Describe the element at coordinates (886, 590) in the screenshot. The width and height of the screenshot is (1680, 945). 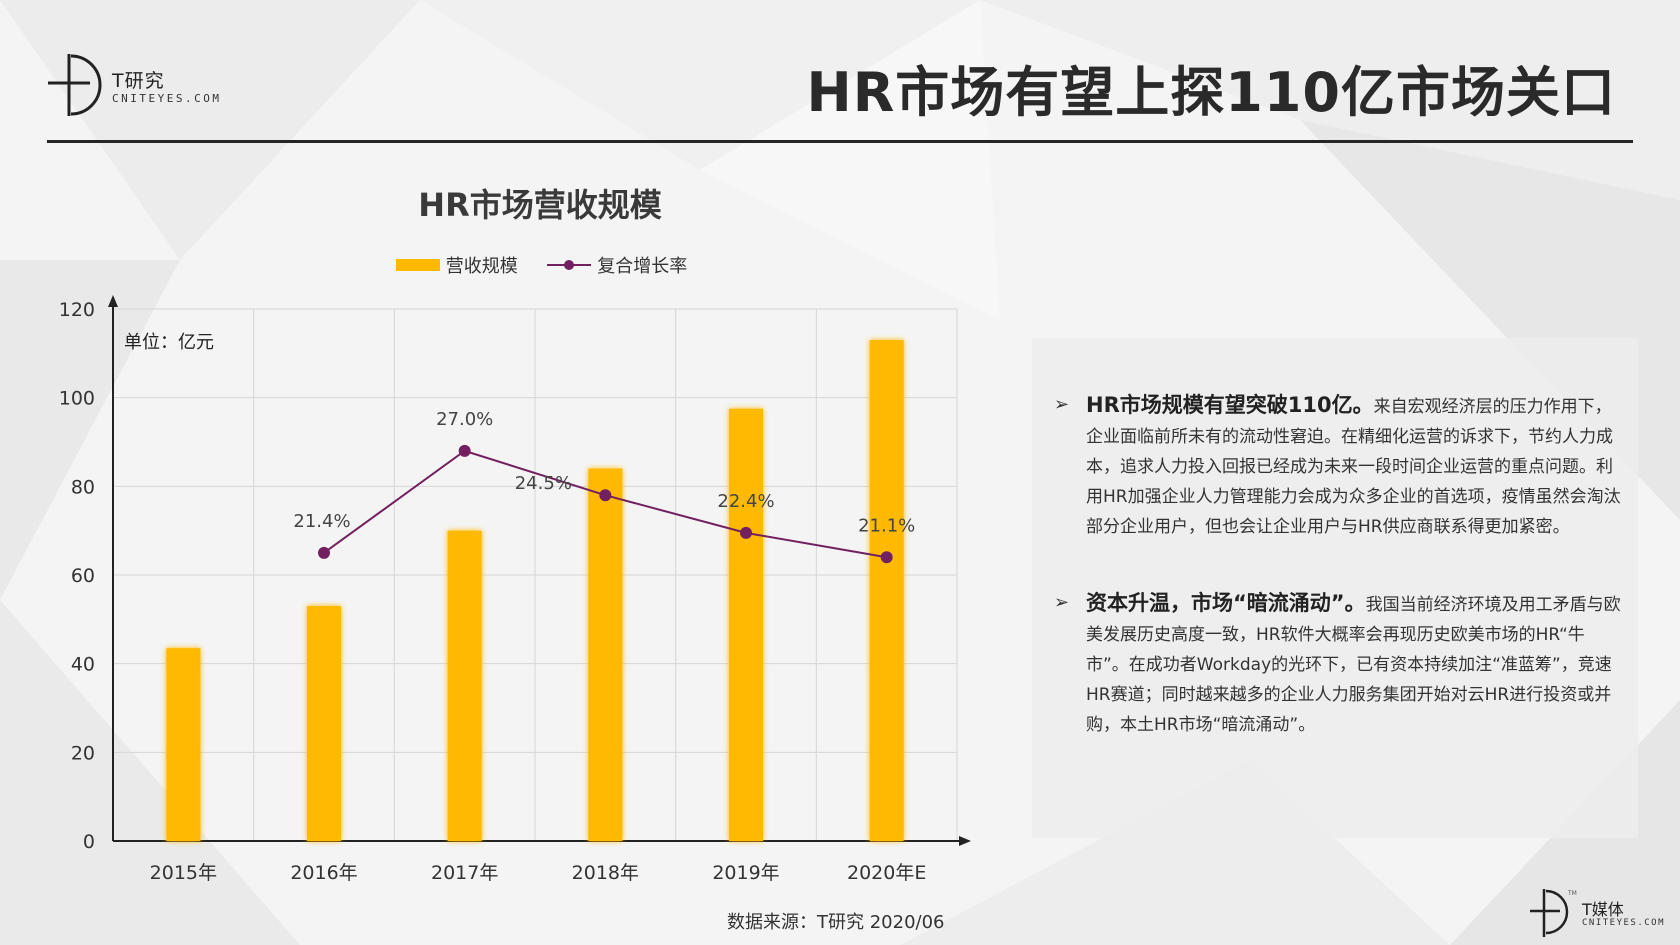
I see `bar-2020年E` at that location.